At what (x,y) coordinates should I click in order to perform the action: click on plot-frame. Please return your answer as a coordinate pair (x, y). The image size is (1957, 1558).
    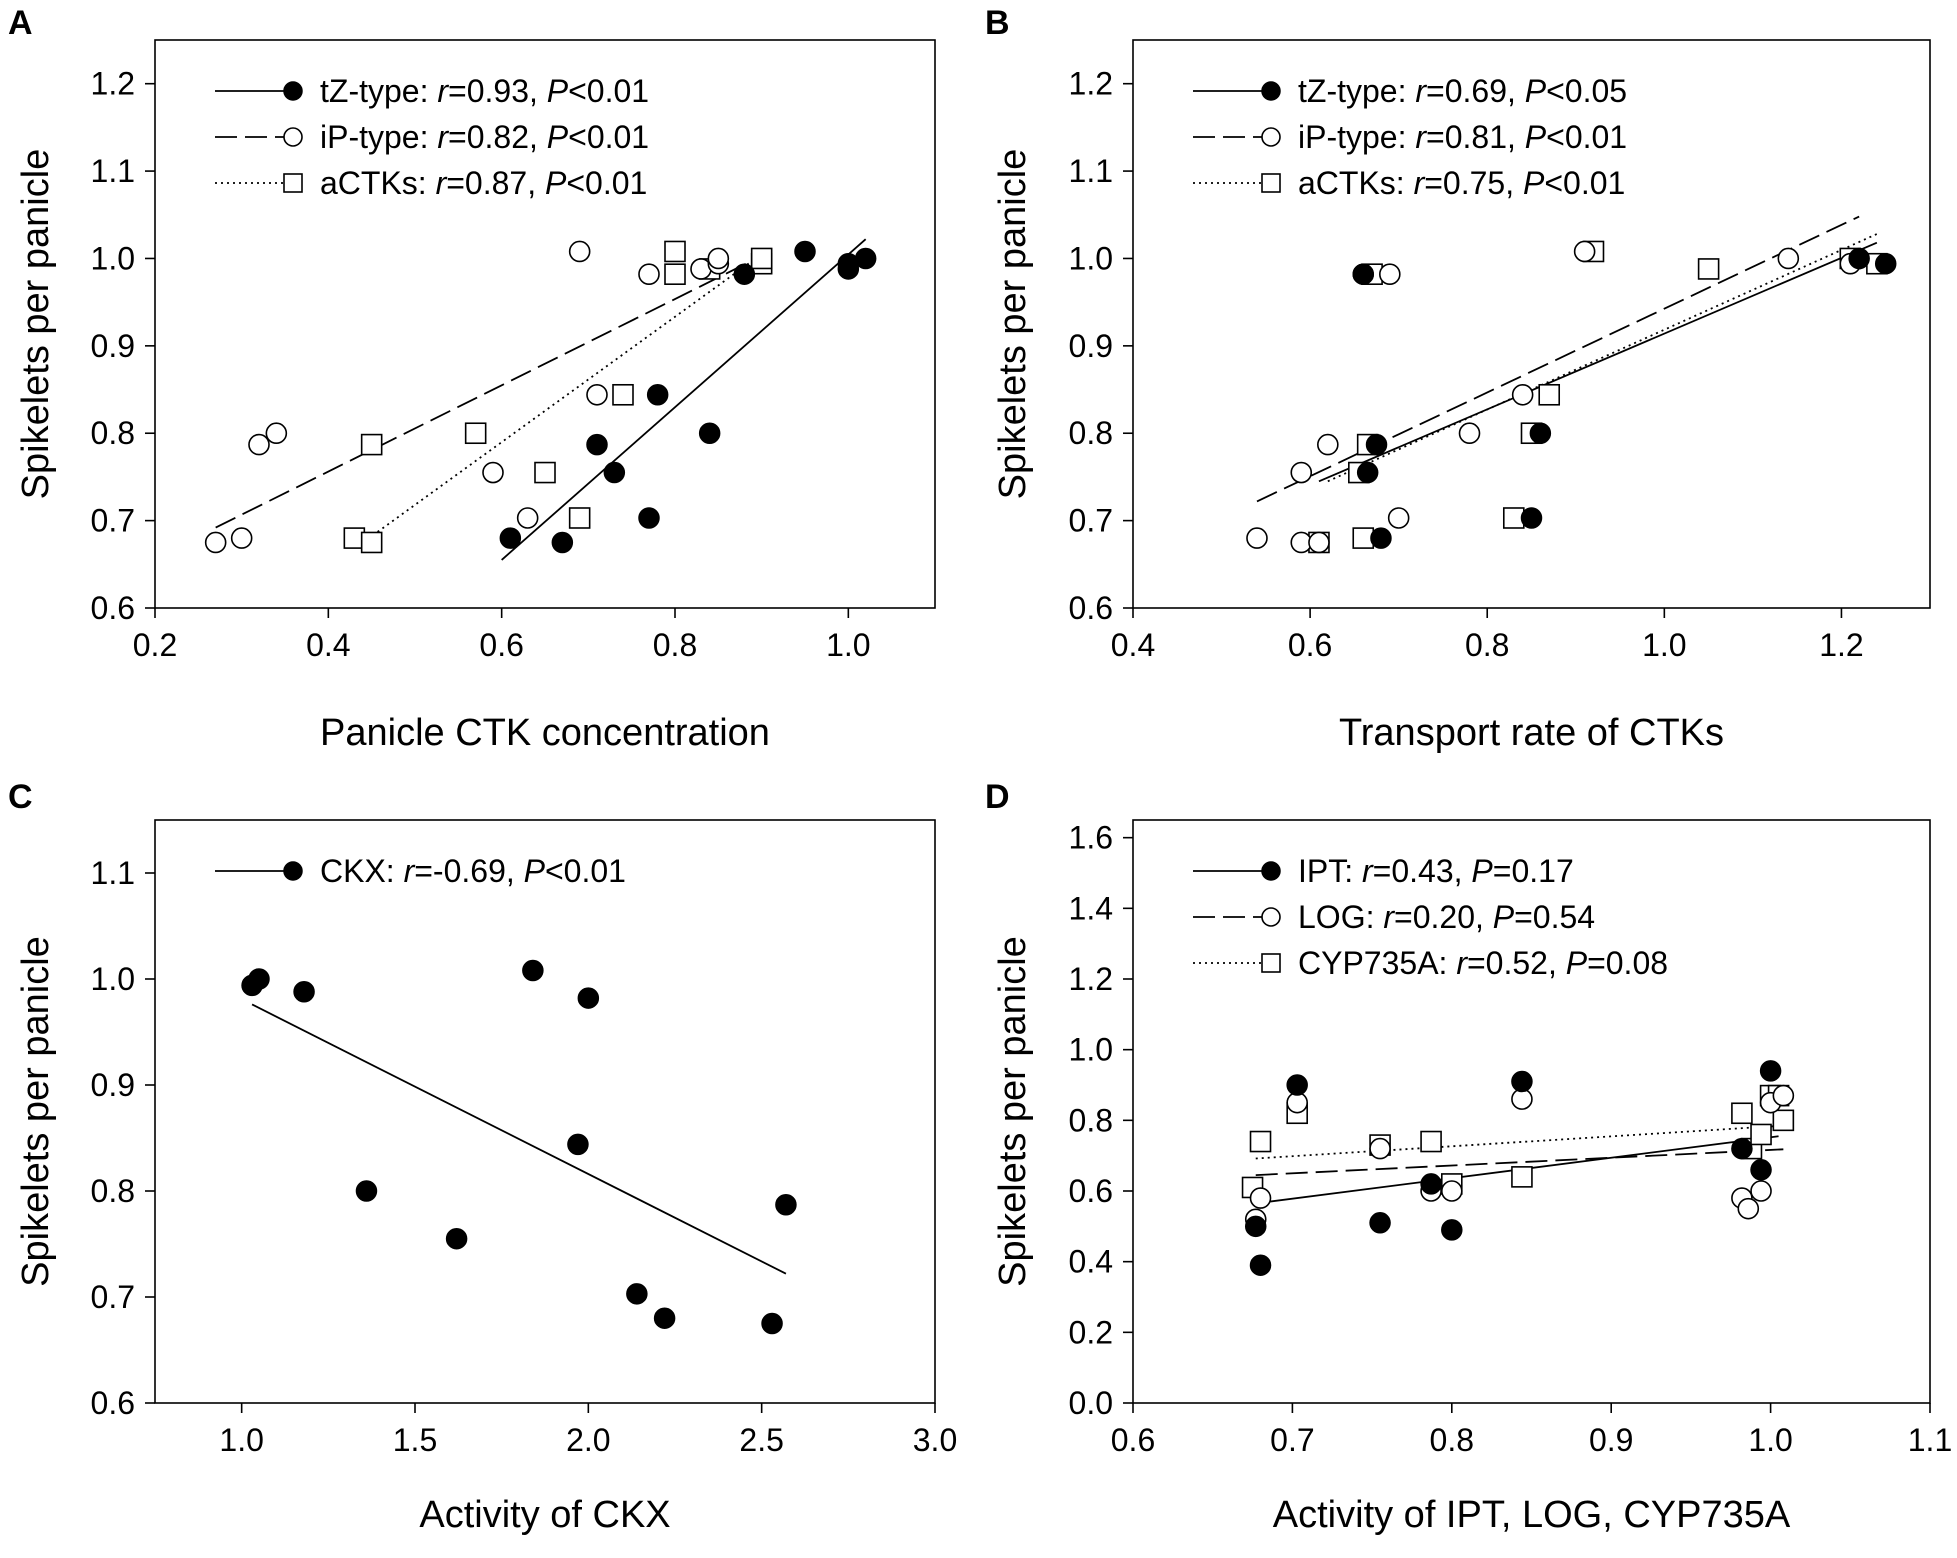
    Looking at the image, I should click on (545, 324).